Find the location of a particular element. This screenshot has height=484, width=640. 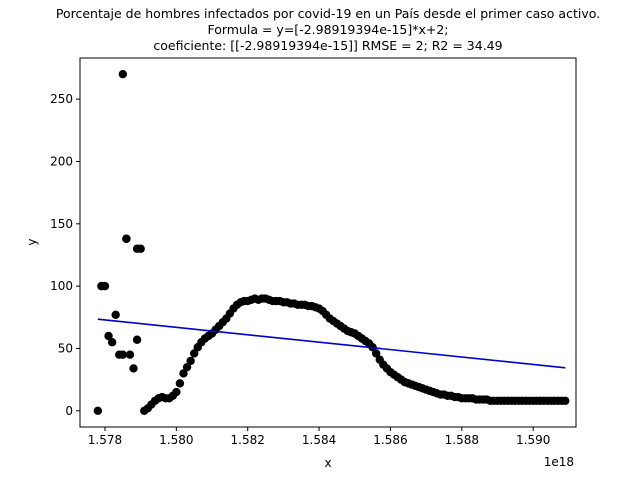

x-tick-label: 1.588 is located at coordinates (462, 440).